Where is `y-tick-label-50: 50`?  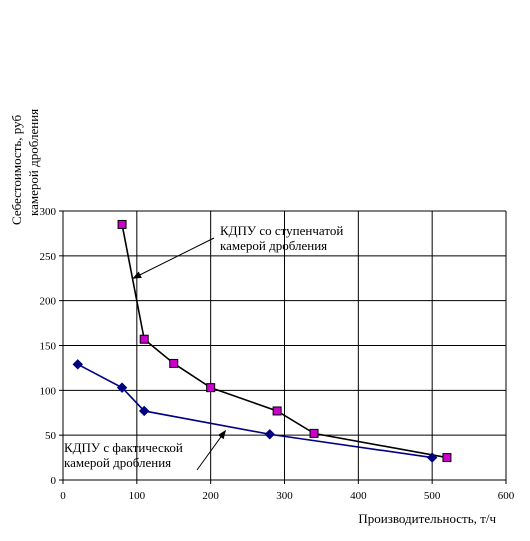
y-tick-label-50: 50 is located at coordinates (51, 436).